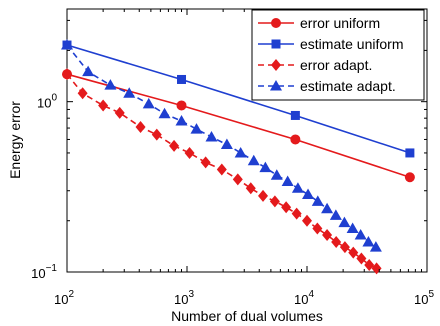 The width and height of the screenshot is (440, 326). Describe the element at coordinates (351, 44) in the screenshot. I see `legend-label: estimate uniform` at that location.